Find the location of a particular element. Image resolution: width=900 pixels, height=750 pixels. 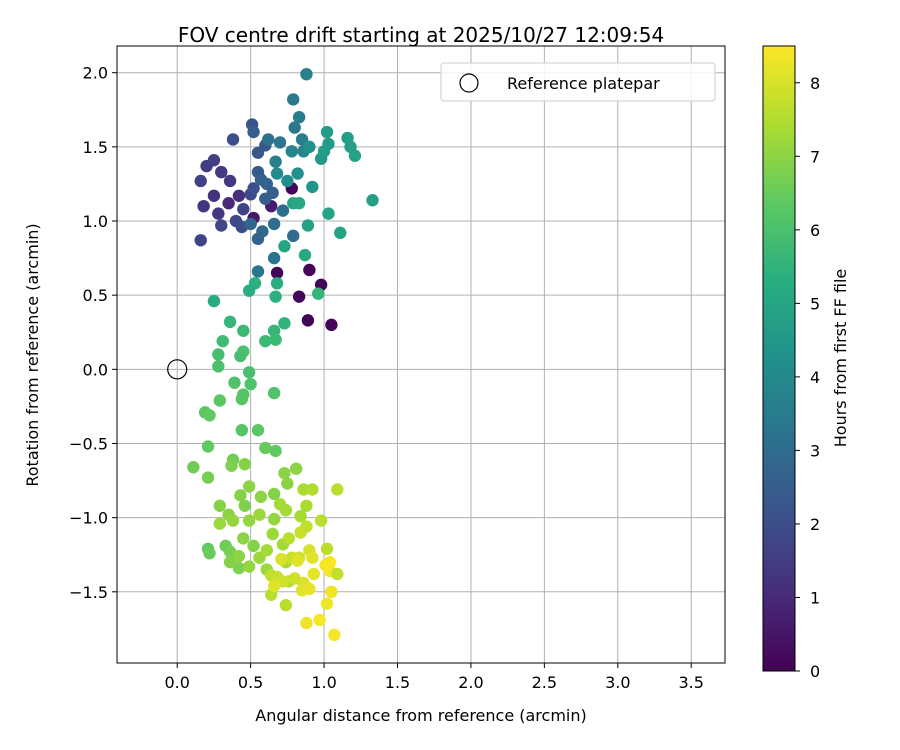

legend-box is located at coordinates (578, 82).